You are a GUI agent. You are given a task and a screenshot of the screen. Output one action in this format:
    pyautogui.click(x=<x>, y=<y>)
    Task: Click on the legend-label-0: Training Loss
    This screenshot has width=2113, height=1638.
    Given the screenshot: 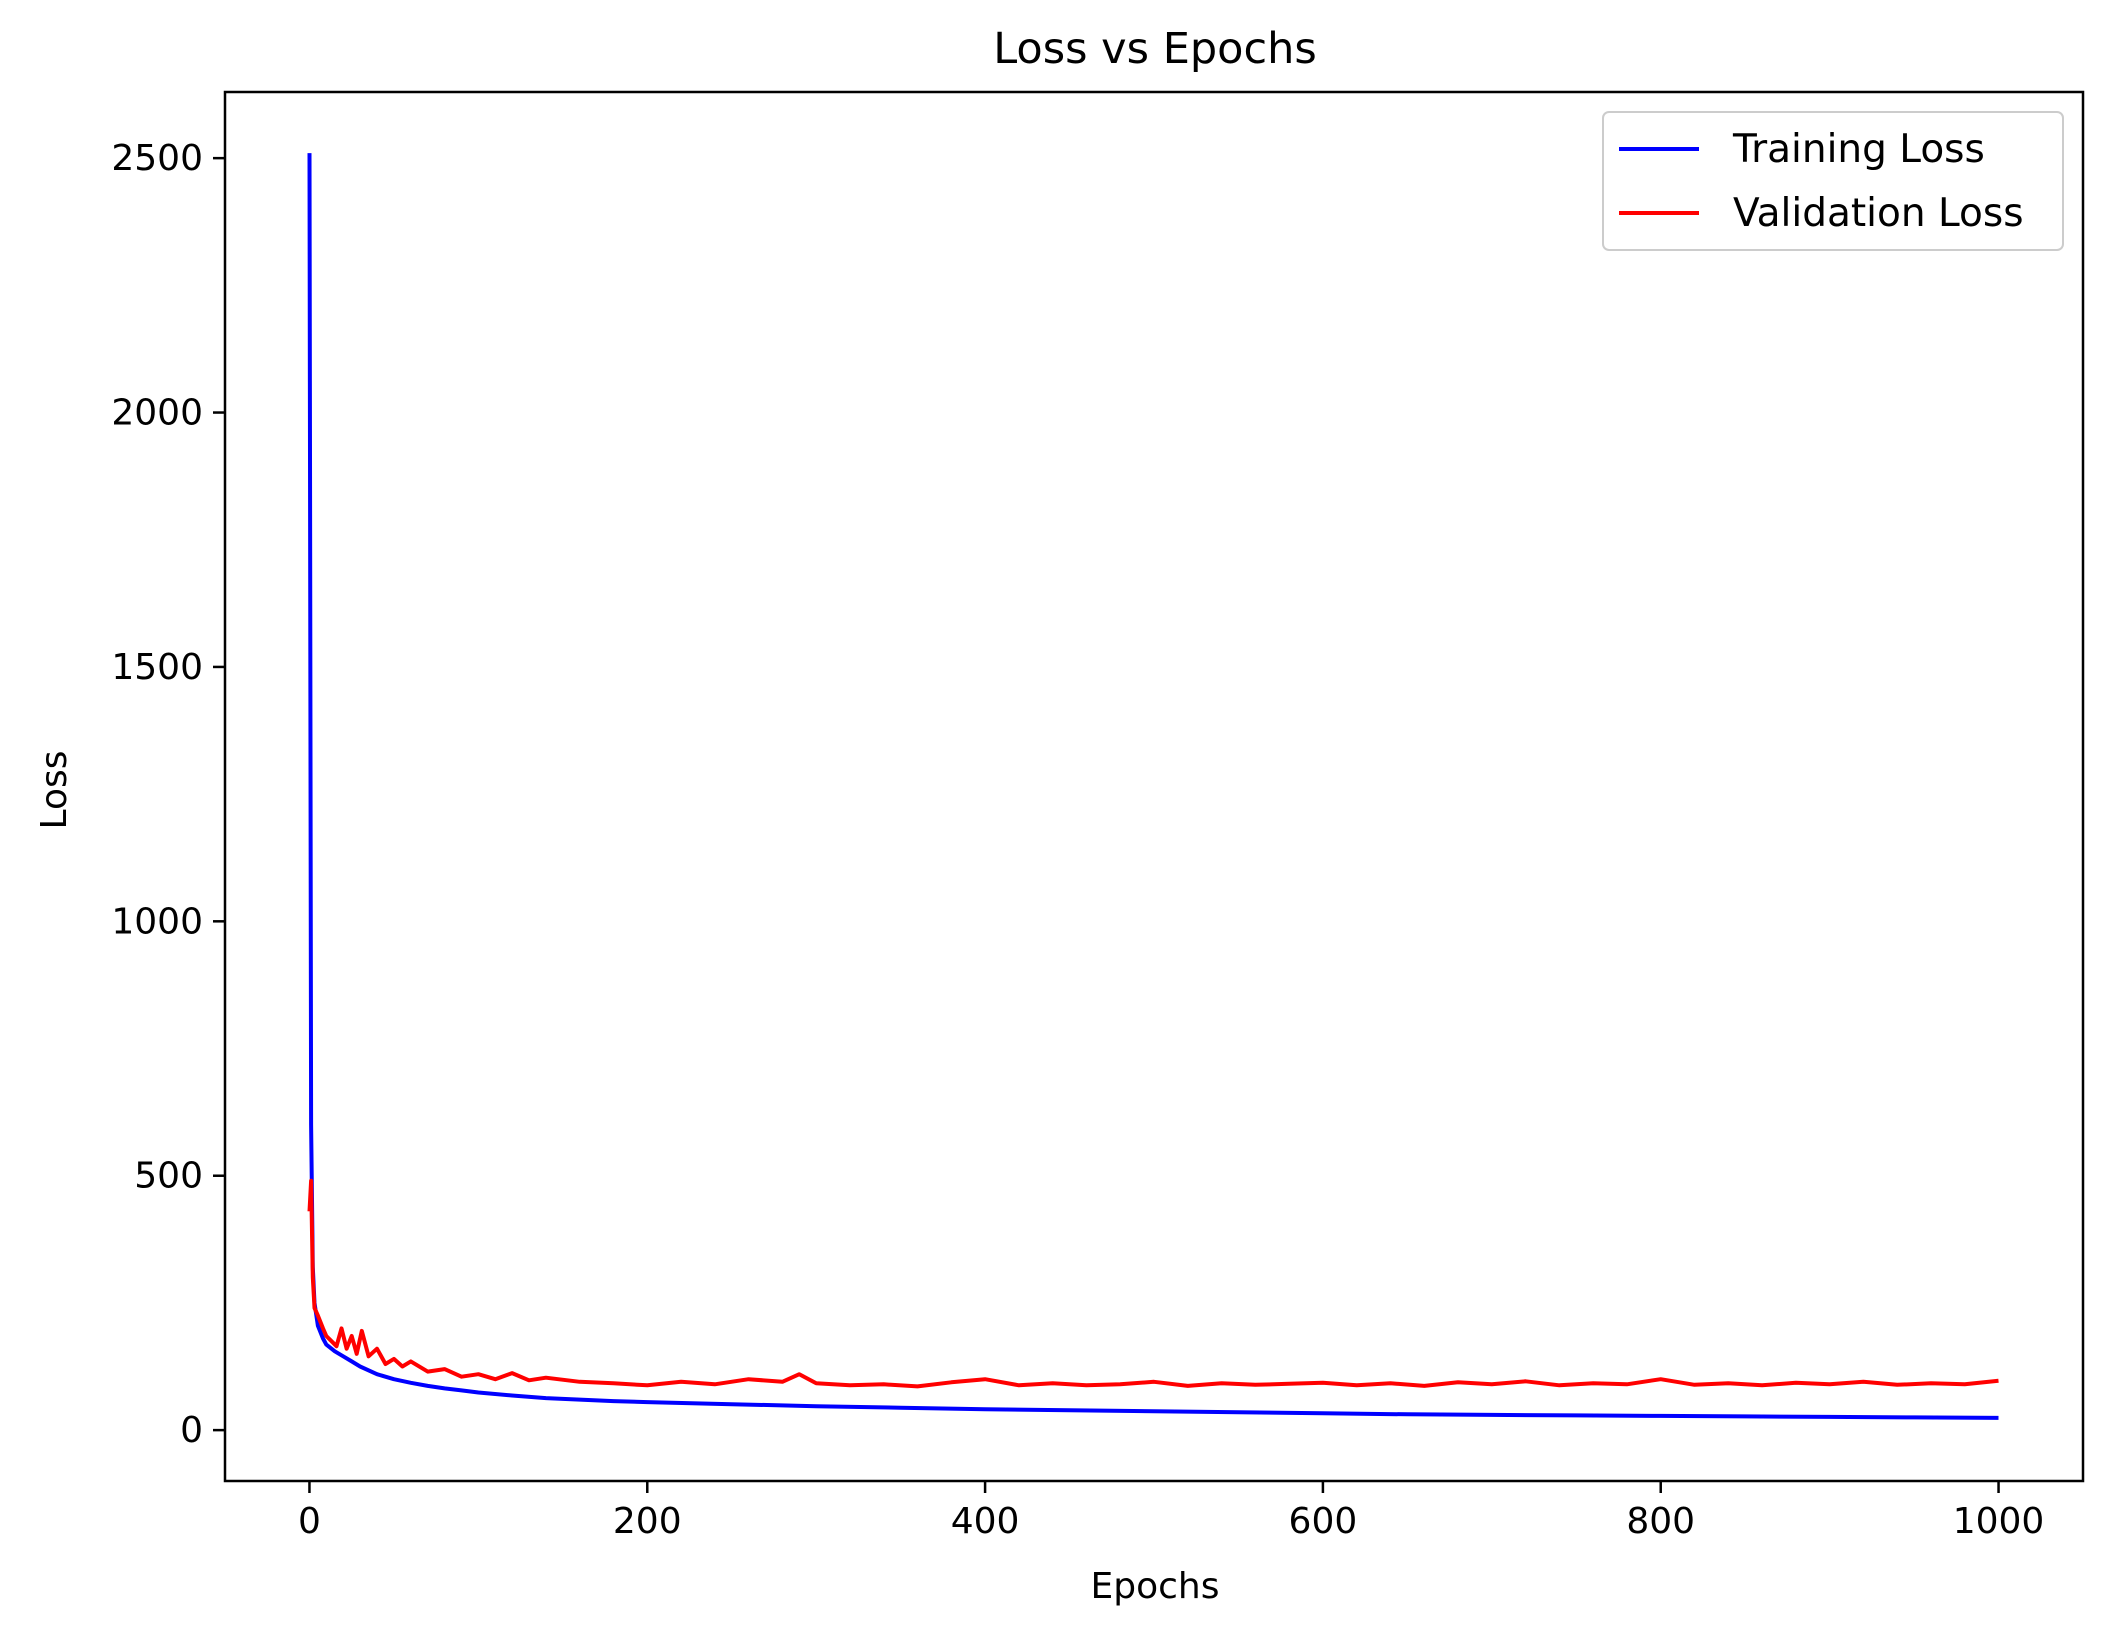 What is the action you would take?
    pyautogui.click(x=1858, y=149)
    